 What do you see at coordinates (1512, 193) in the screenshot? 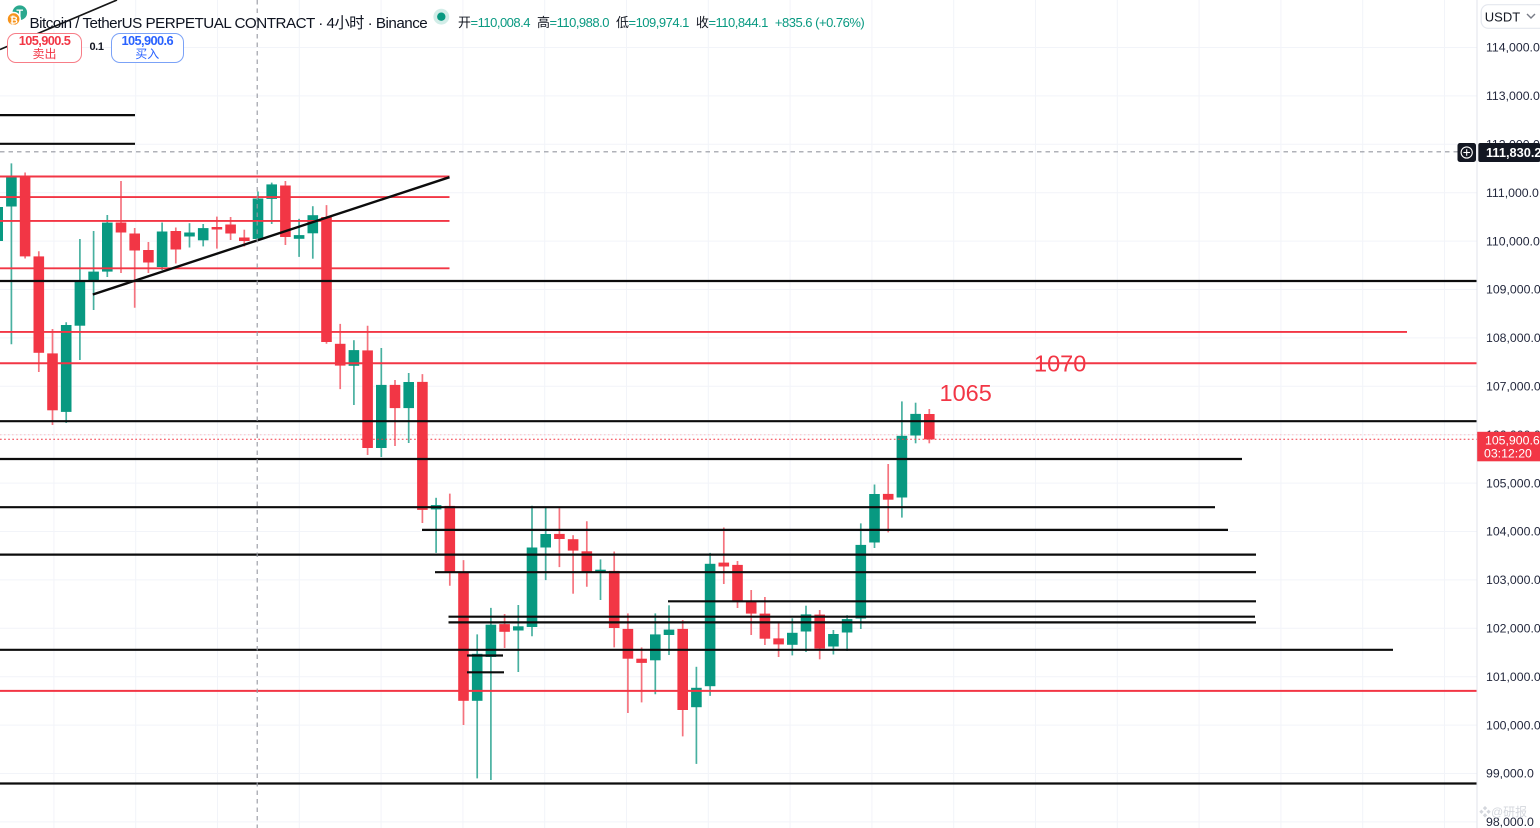
I see `svg-text: 111,000.0` at bounding box center [1512, 193].